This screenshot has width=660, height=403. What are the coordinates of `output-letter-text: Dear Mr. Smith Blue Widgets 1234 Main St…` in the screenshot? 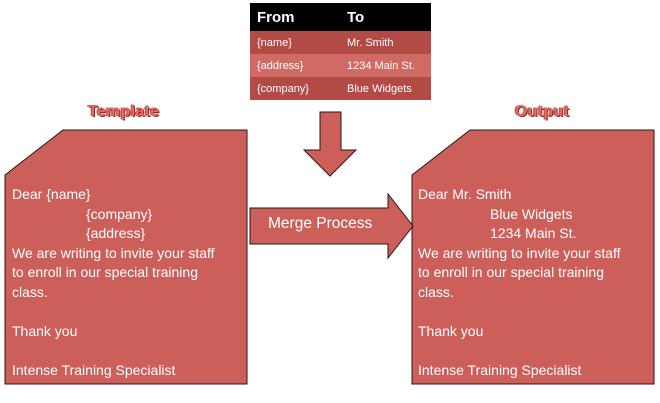 It's located at (519, 282).